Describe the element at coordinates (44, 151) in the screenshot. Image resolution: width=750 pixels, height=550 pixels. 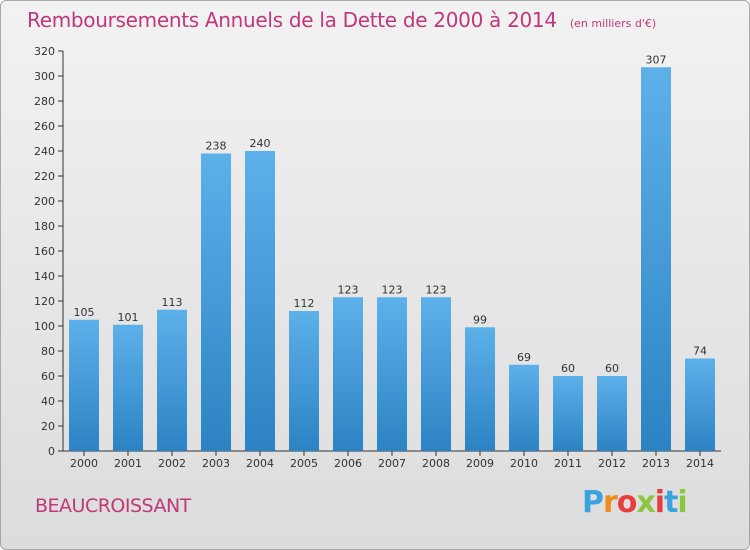
I see `y-tick-label: 240` at that location.